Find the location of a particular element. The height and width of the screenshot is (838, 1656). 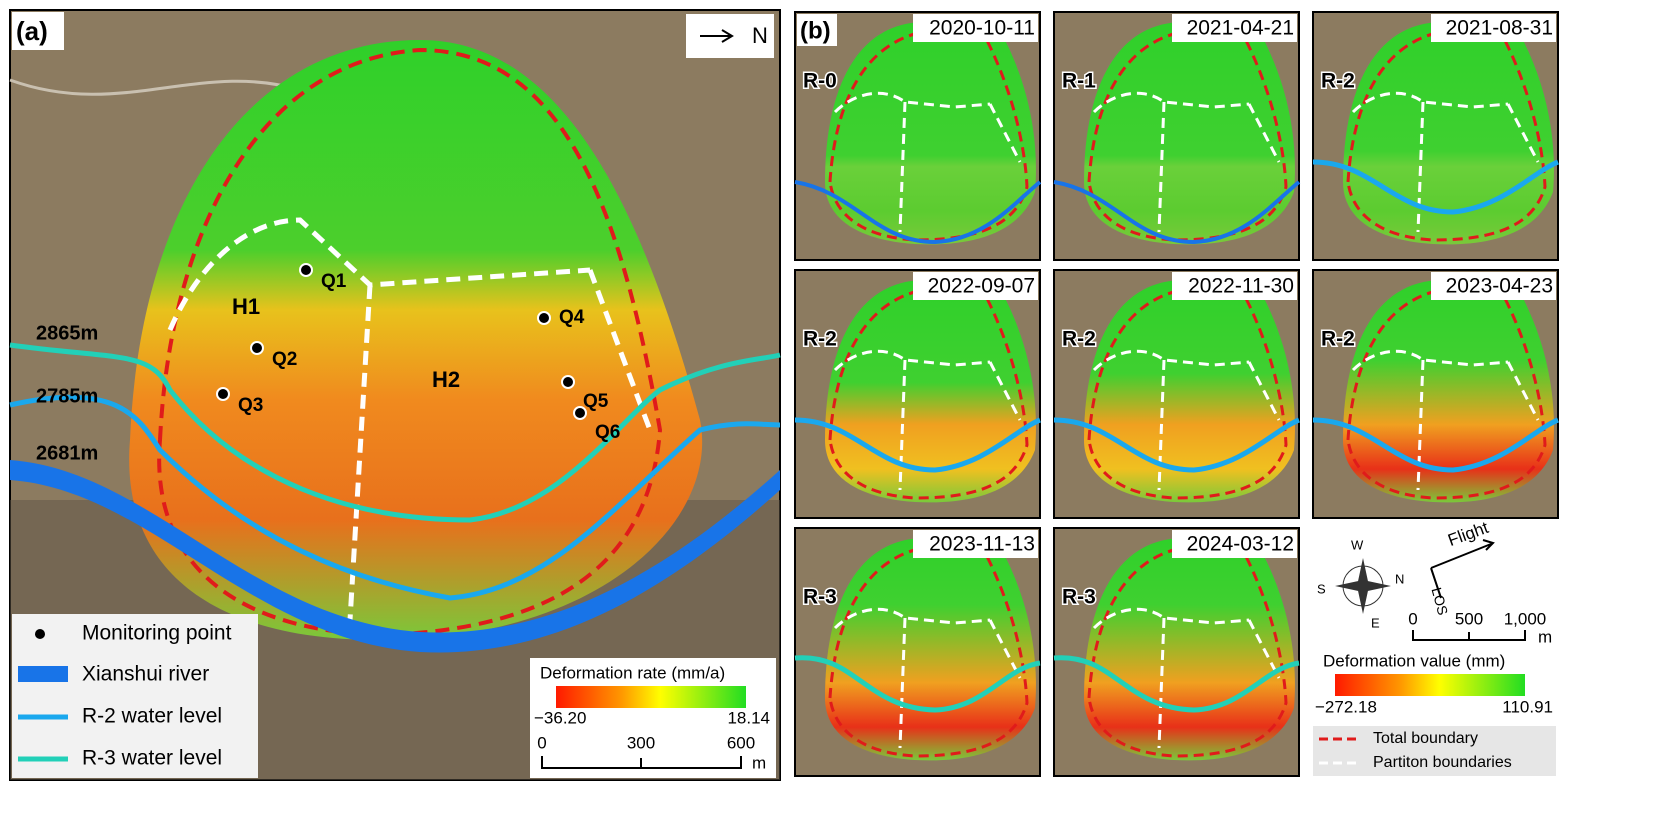

map-thumbnail: 2023-11-13 R-3 is located at coordinates (917, 652).